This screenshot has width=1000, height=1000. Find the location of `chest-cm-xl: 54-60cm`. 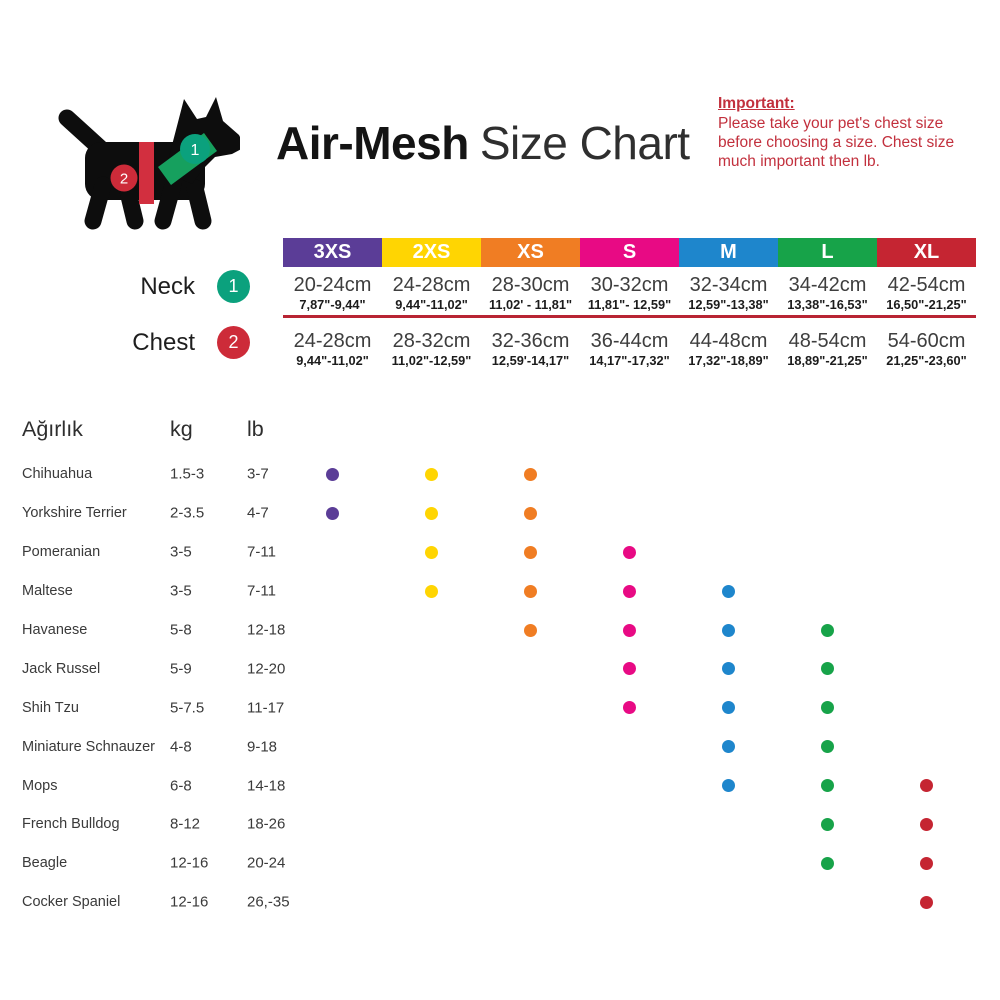

chest-cm-xl: 54-60cm is located at coordinates (926, 341).